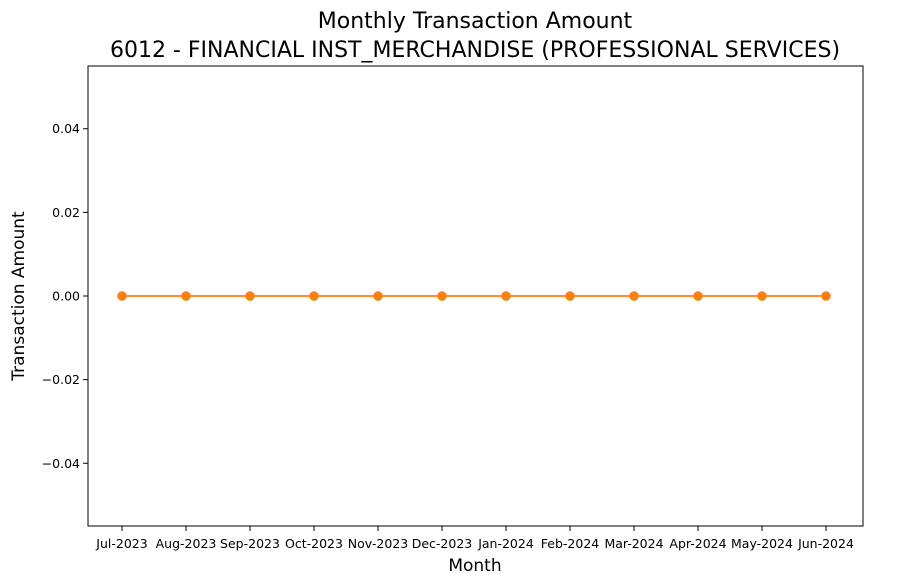 This screenshot has width=900, height=585. I want to click on x-tick-label: Jan-2024, so click(505, 543).